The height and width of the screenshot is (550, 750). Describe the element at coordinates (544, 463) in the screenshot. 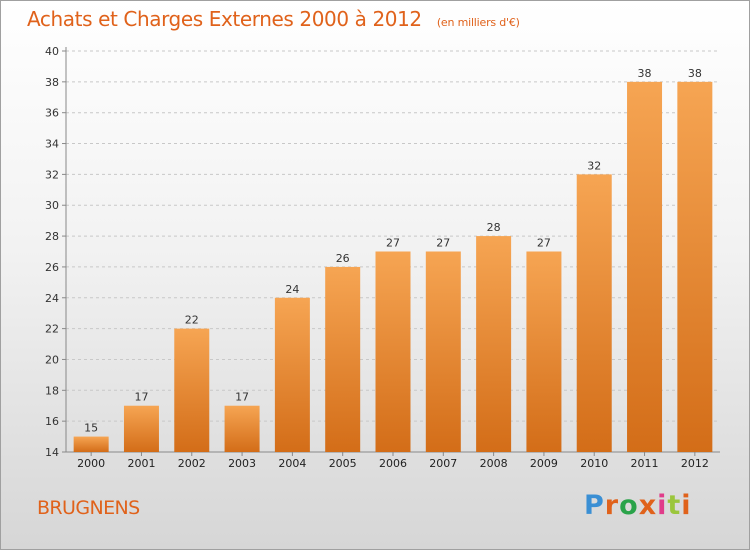

I see `x-tick-label: 2009` at that location.